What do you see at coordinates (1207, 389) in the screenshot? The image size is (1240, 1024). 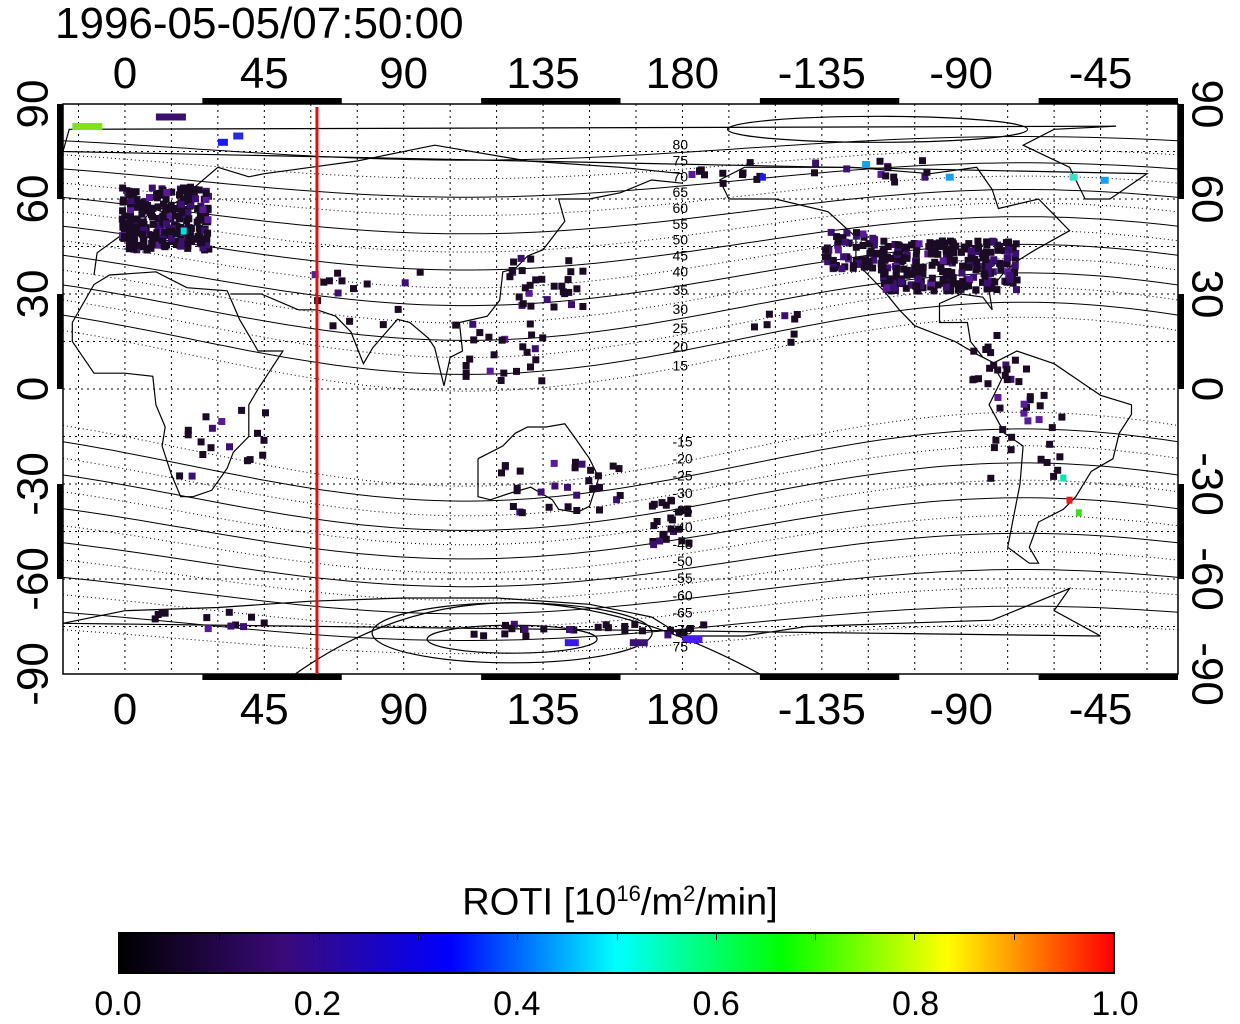 I see `right-latitude-label: 0` at bounding box center [1207, 389].